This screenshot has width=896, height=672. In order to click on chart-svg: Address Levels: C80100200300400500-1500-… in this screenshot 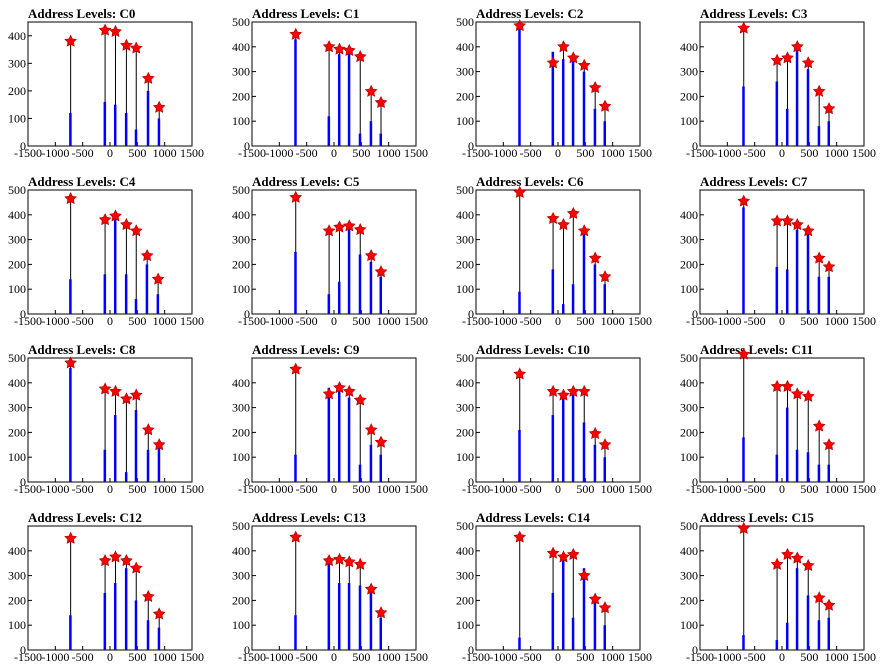, I will do `click(106, 419)`.